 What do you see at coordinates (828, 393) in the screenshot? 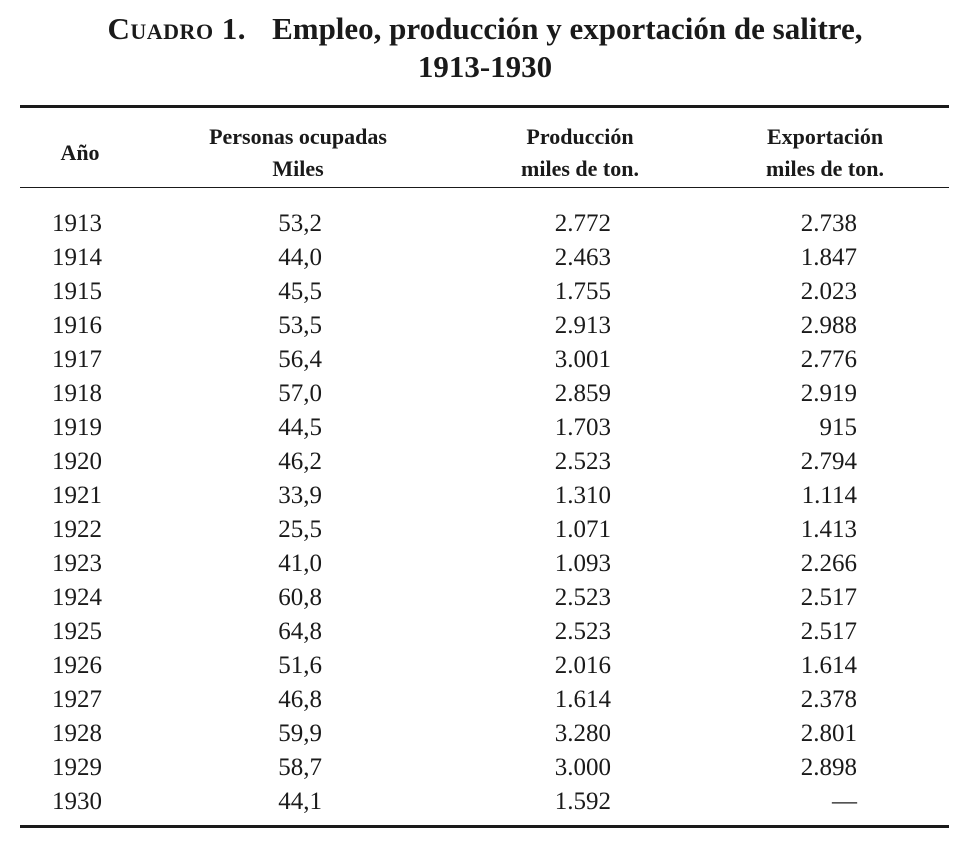
I see `cell-export: 2.919` at bounding box center [828, 393].